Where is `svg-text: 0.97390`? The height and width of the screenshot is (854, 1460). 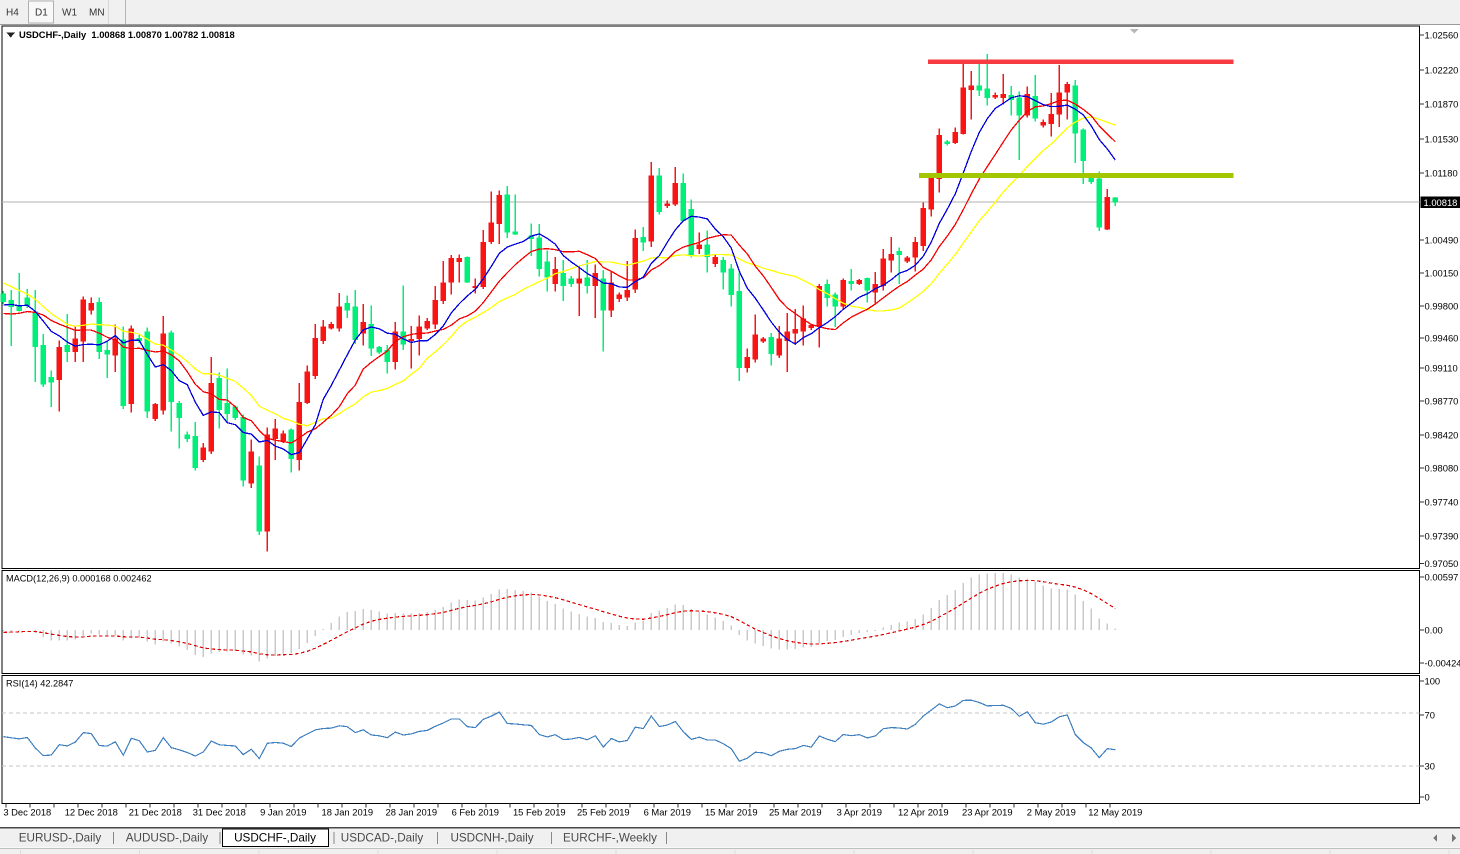 svg-text: 0.97390 is located at coordinates (1442, 536).